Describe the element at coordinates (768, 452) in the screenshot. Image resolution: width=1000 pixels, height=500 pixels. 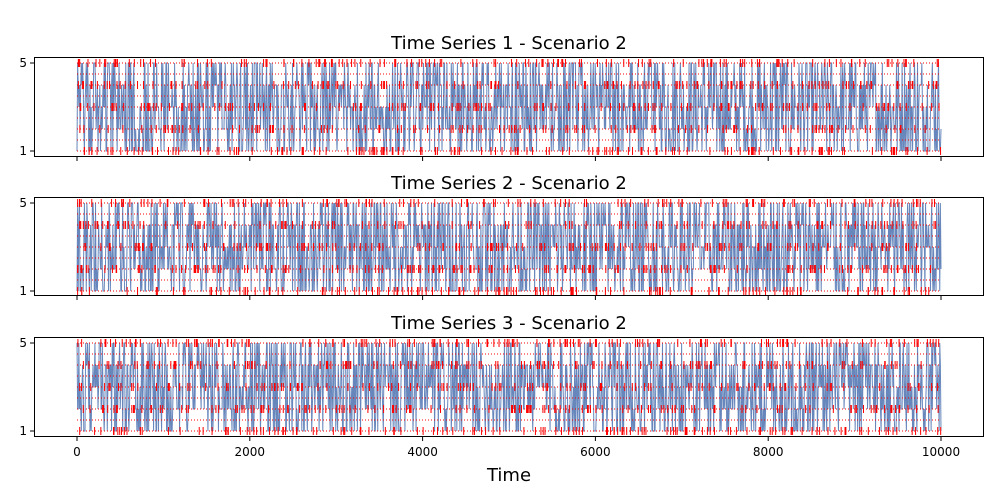
I see `x-tick-label: 8000` at that location.